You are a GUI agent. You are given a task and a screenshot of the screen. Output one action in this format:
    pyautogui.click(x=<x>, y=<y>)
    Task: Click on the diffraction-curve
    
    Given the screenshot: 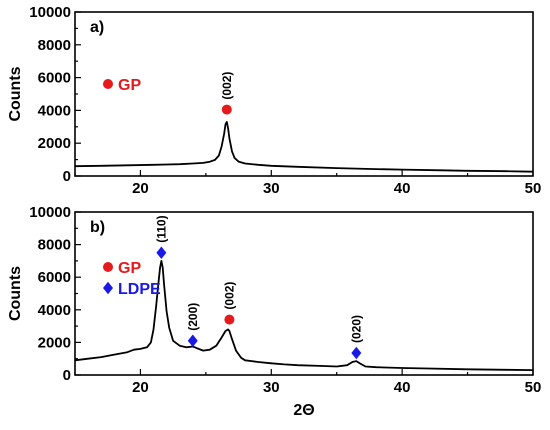 What is the action you would take?
    pyautogui.click(x=304, y=147)
    